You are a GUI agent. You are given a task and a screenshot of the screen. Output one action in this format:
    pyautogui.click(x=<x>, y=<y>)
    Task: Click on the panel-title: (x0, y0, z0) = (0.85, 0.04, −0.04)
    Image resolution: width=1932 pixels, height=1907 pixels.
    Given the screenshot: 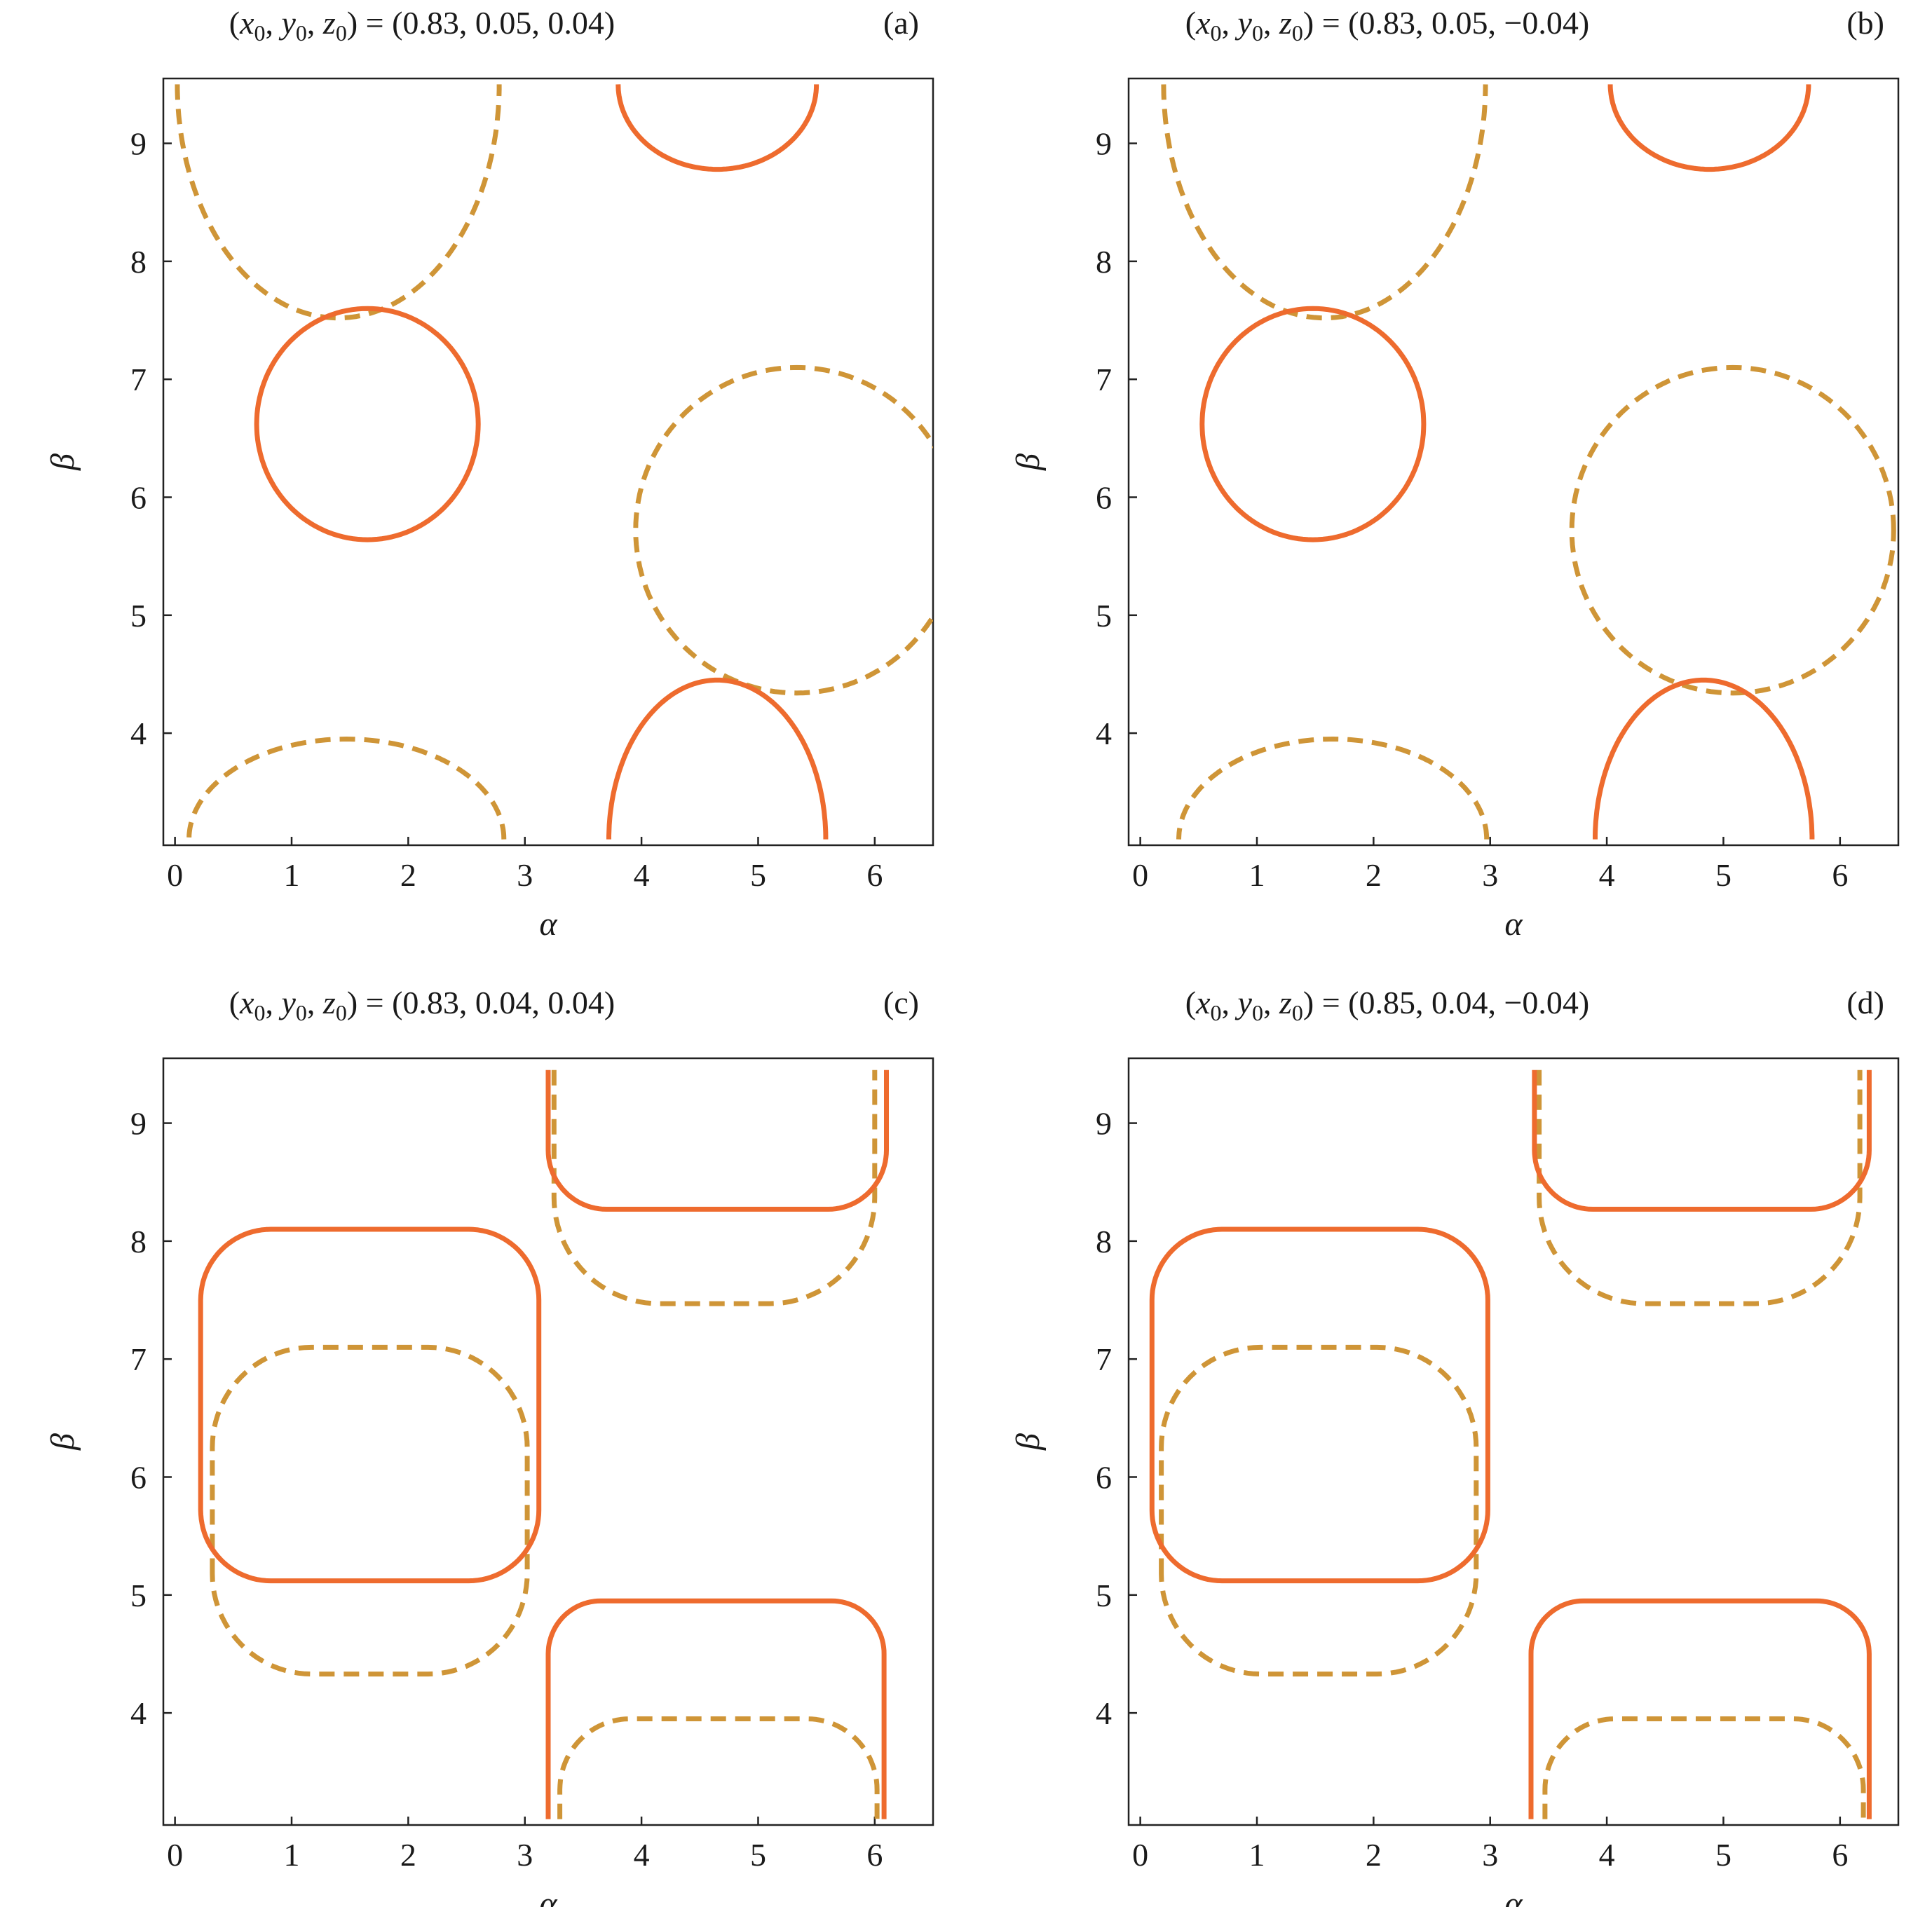 What is the action you would take?
    pyautogui.click(x=1387, y=1005)
    